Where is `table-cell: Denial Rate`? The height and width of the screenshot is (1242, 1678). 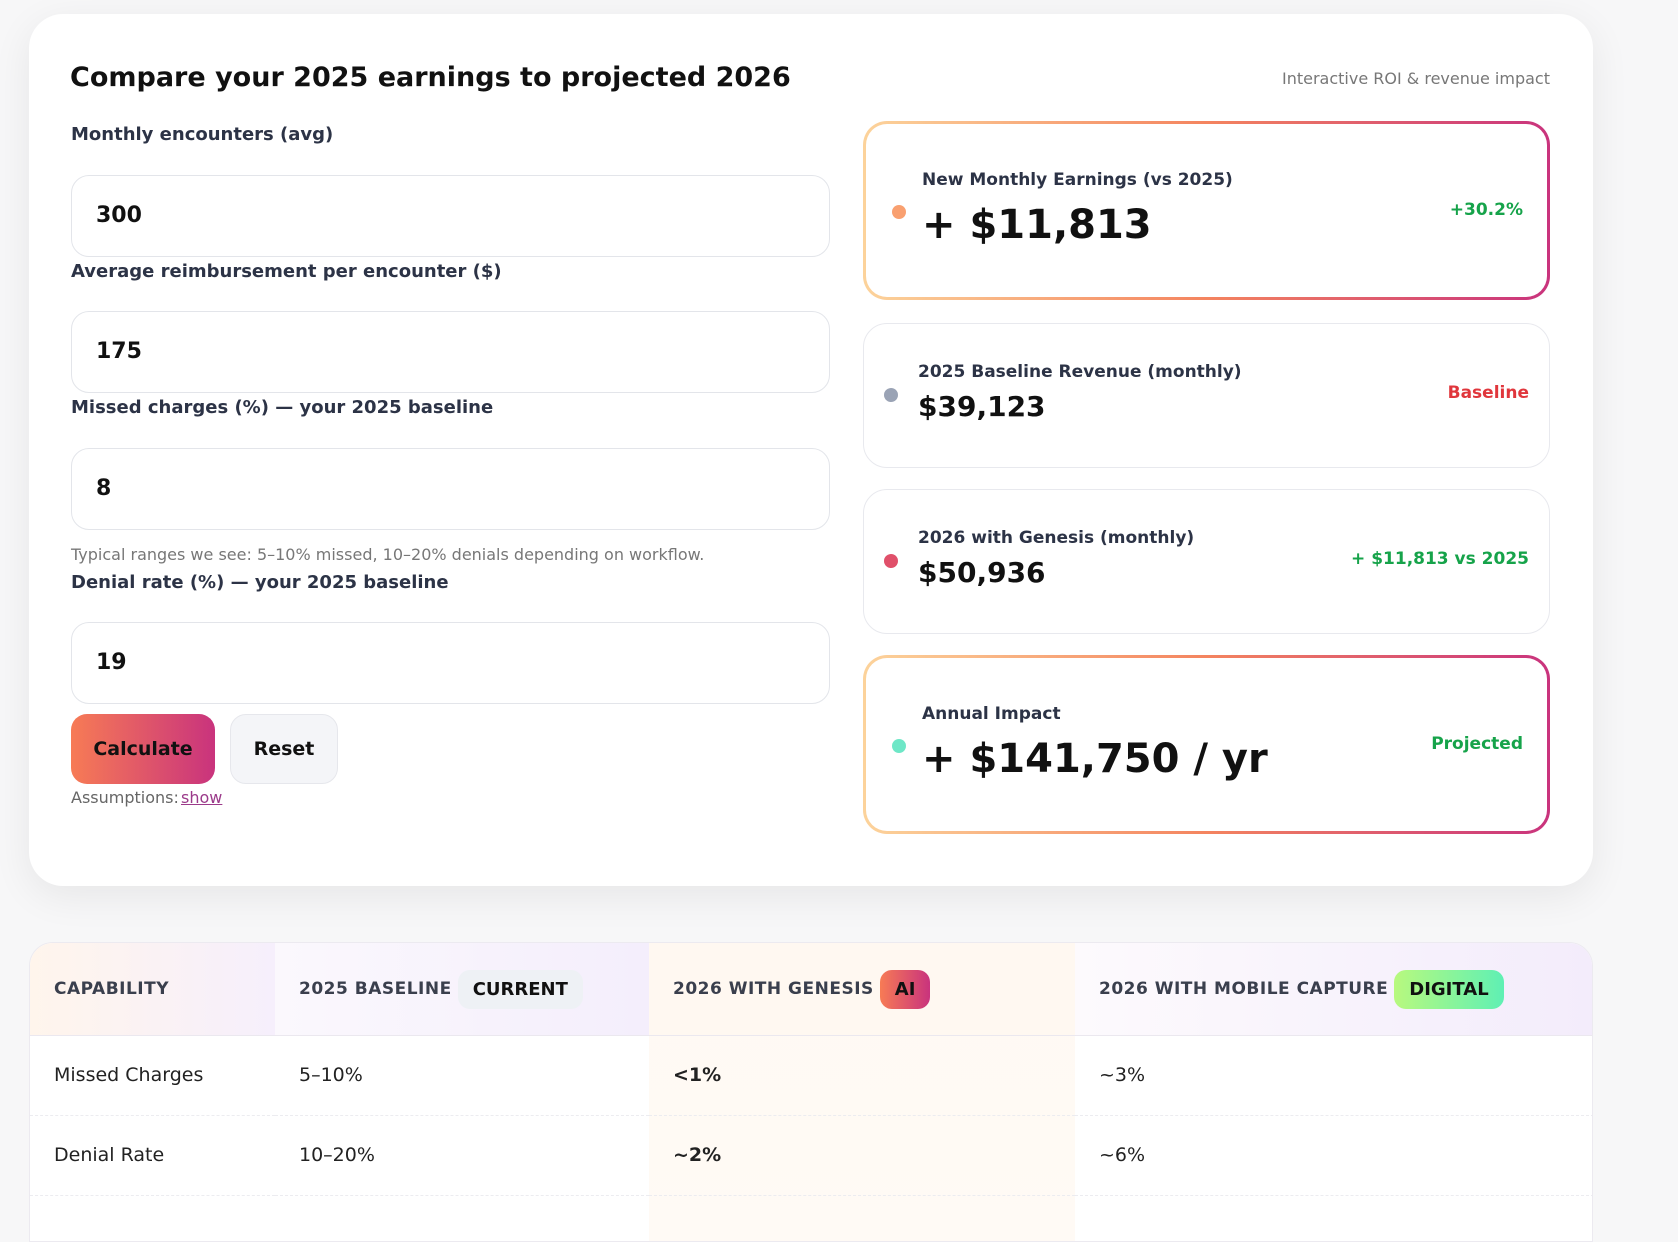
table-cell: Denial Rate is located at coordinates (152, 1156).